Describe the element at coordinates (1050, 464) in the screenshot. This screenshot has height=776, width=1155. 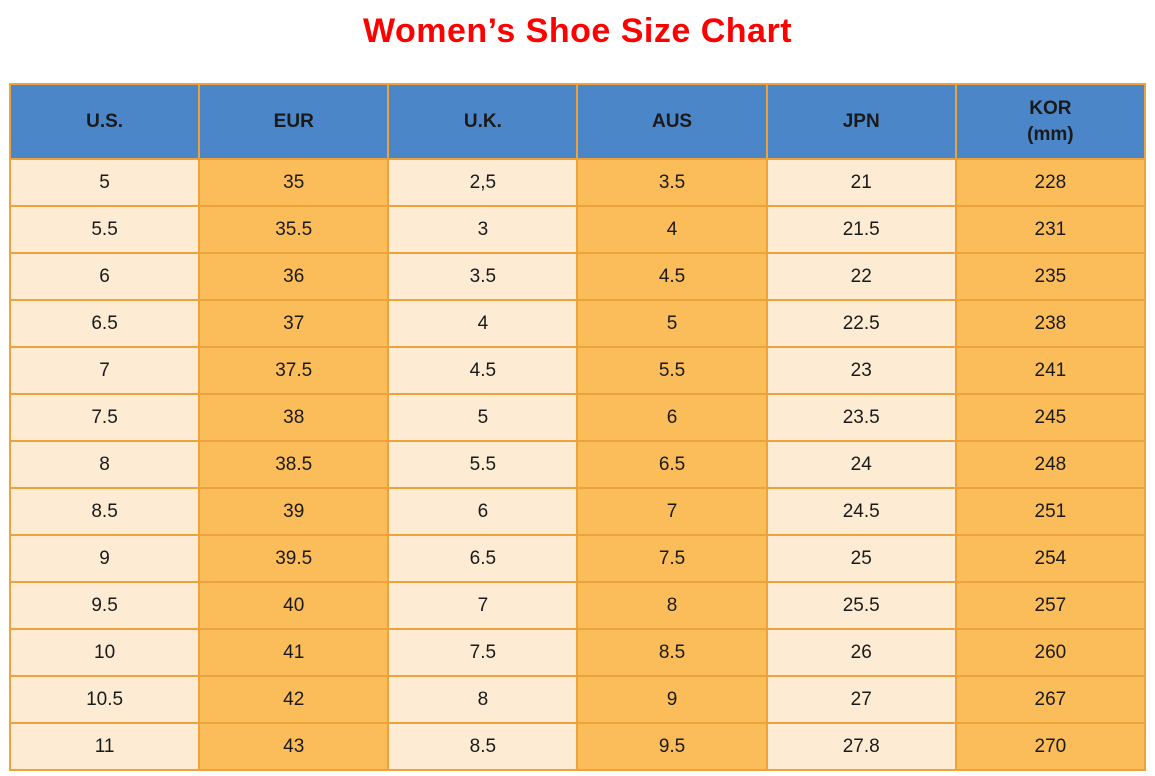
I see `table-cell: 248` at that location.